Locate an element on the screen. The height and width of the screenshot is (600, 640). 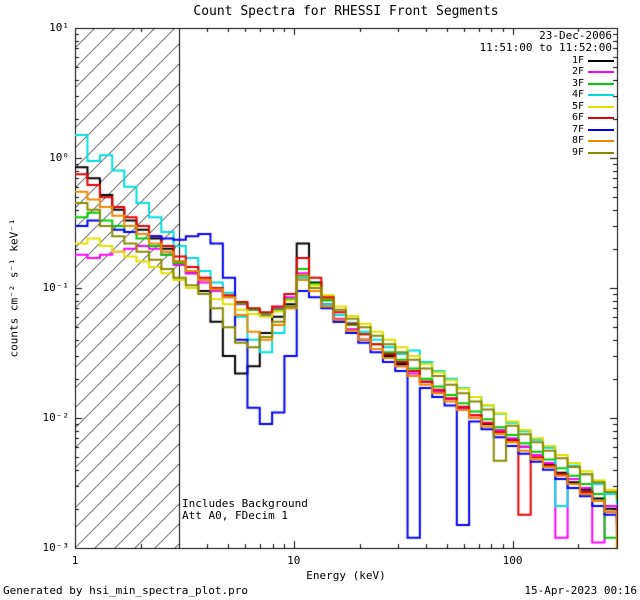
legend-label: 3F is located at coordinates (577, 83).